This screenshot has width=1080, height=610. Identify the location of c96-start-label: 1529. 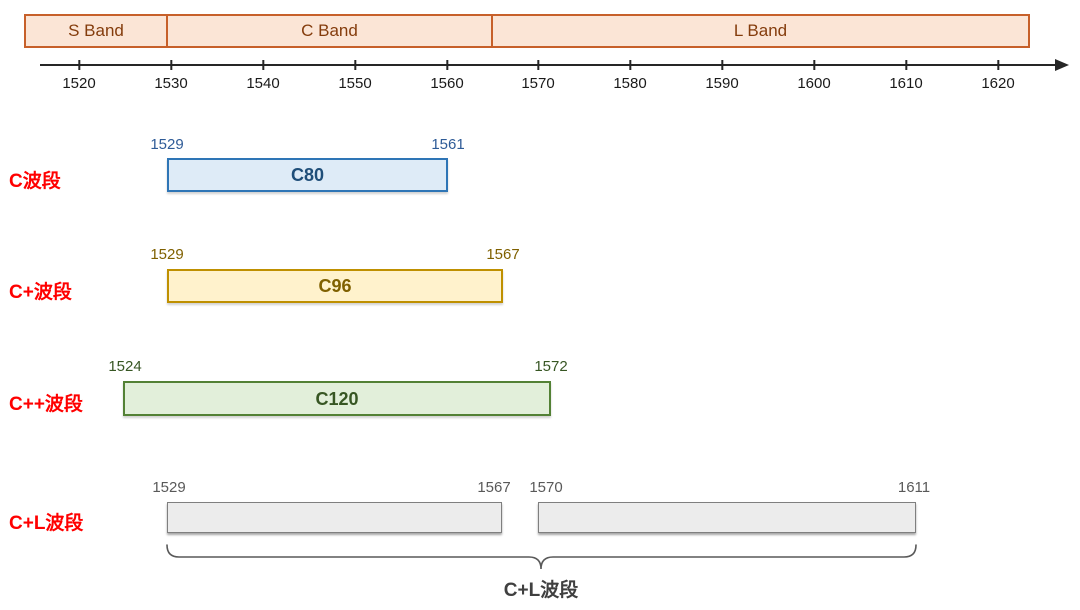
(167, 254).